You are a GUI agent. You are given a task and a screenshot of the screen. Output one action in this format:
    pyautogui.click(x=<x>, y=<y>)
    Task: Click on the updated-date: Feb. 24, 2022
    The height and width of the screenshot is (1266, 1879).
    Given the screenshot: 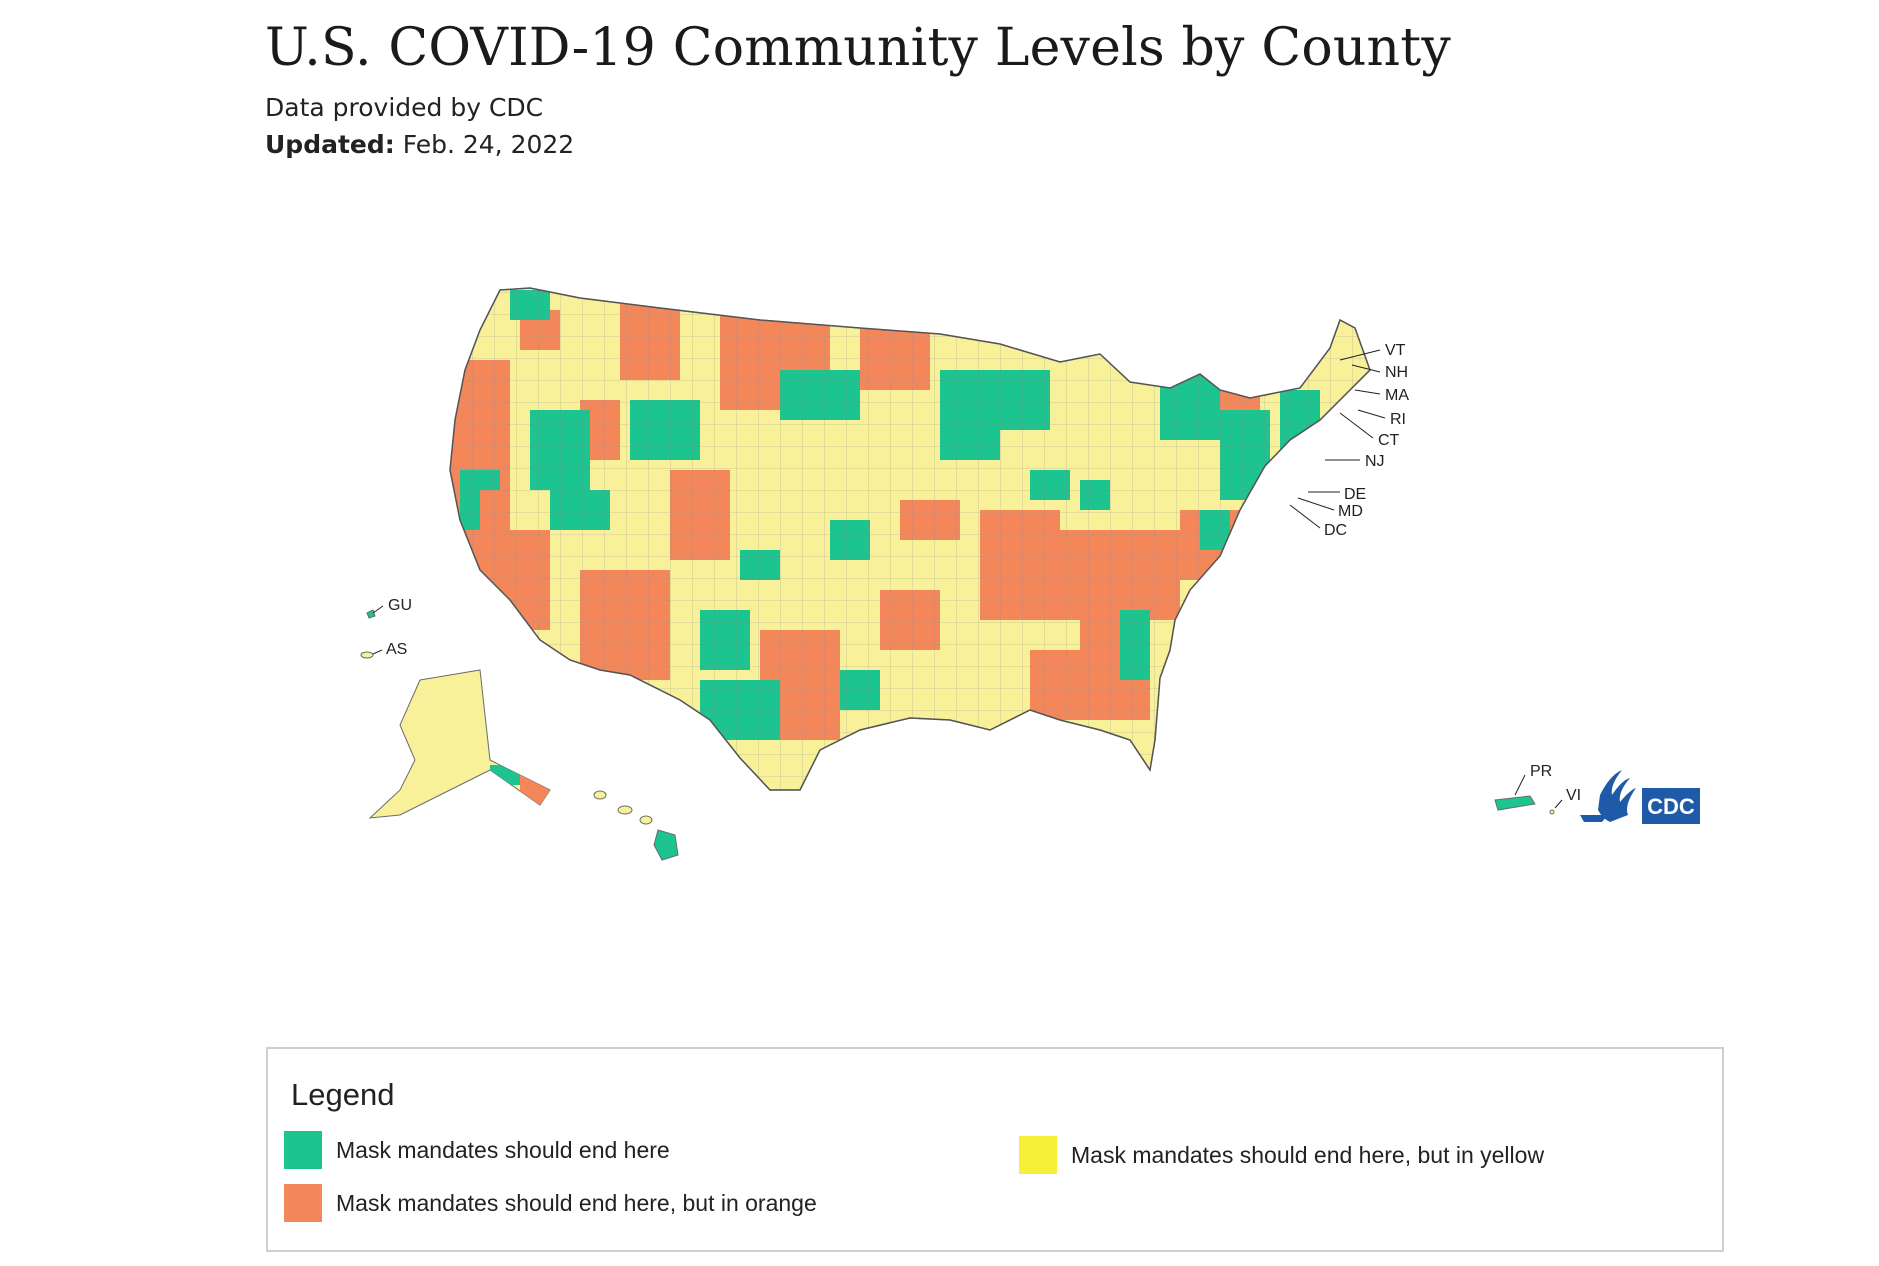 What is the action you would take?
    pyautogui.click(x=488, y=144)
    